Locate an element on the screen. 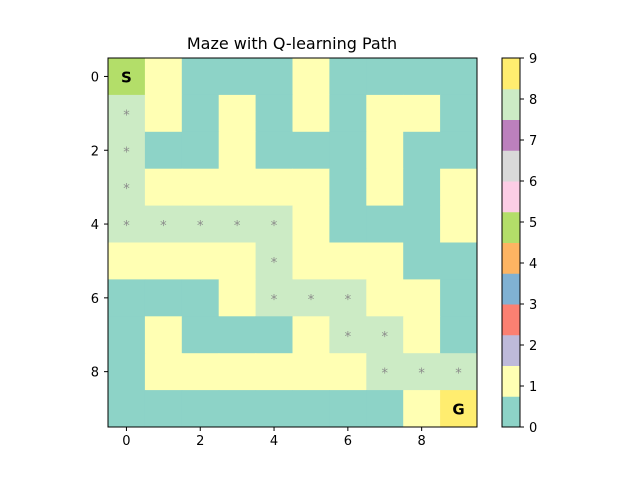  maze-cell-r2-c4 is located at coordinates (274, 150).